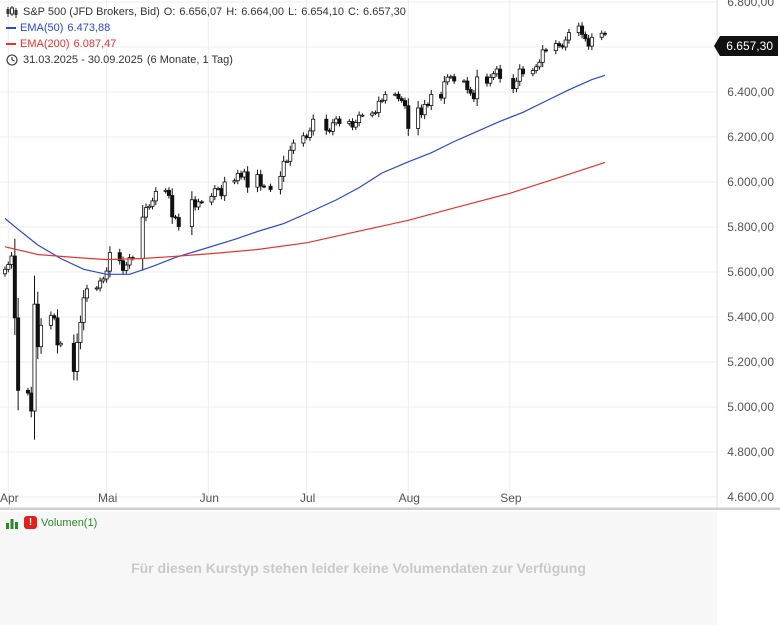 Image resolution: width=780 pixels, height=625 pixels. Describe the element at coordinates (208, 28) in the screenshot. I see `legend-ema50-row: EMA(50) 6.473,88` at that location.